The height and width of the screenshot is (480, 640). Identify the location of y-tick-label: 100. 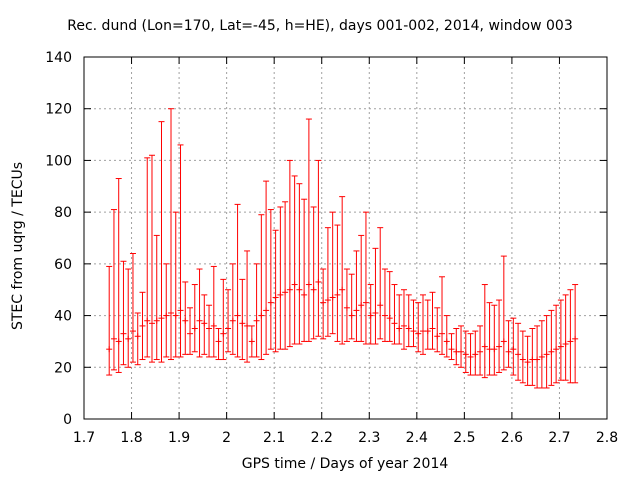
(58, 161).